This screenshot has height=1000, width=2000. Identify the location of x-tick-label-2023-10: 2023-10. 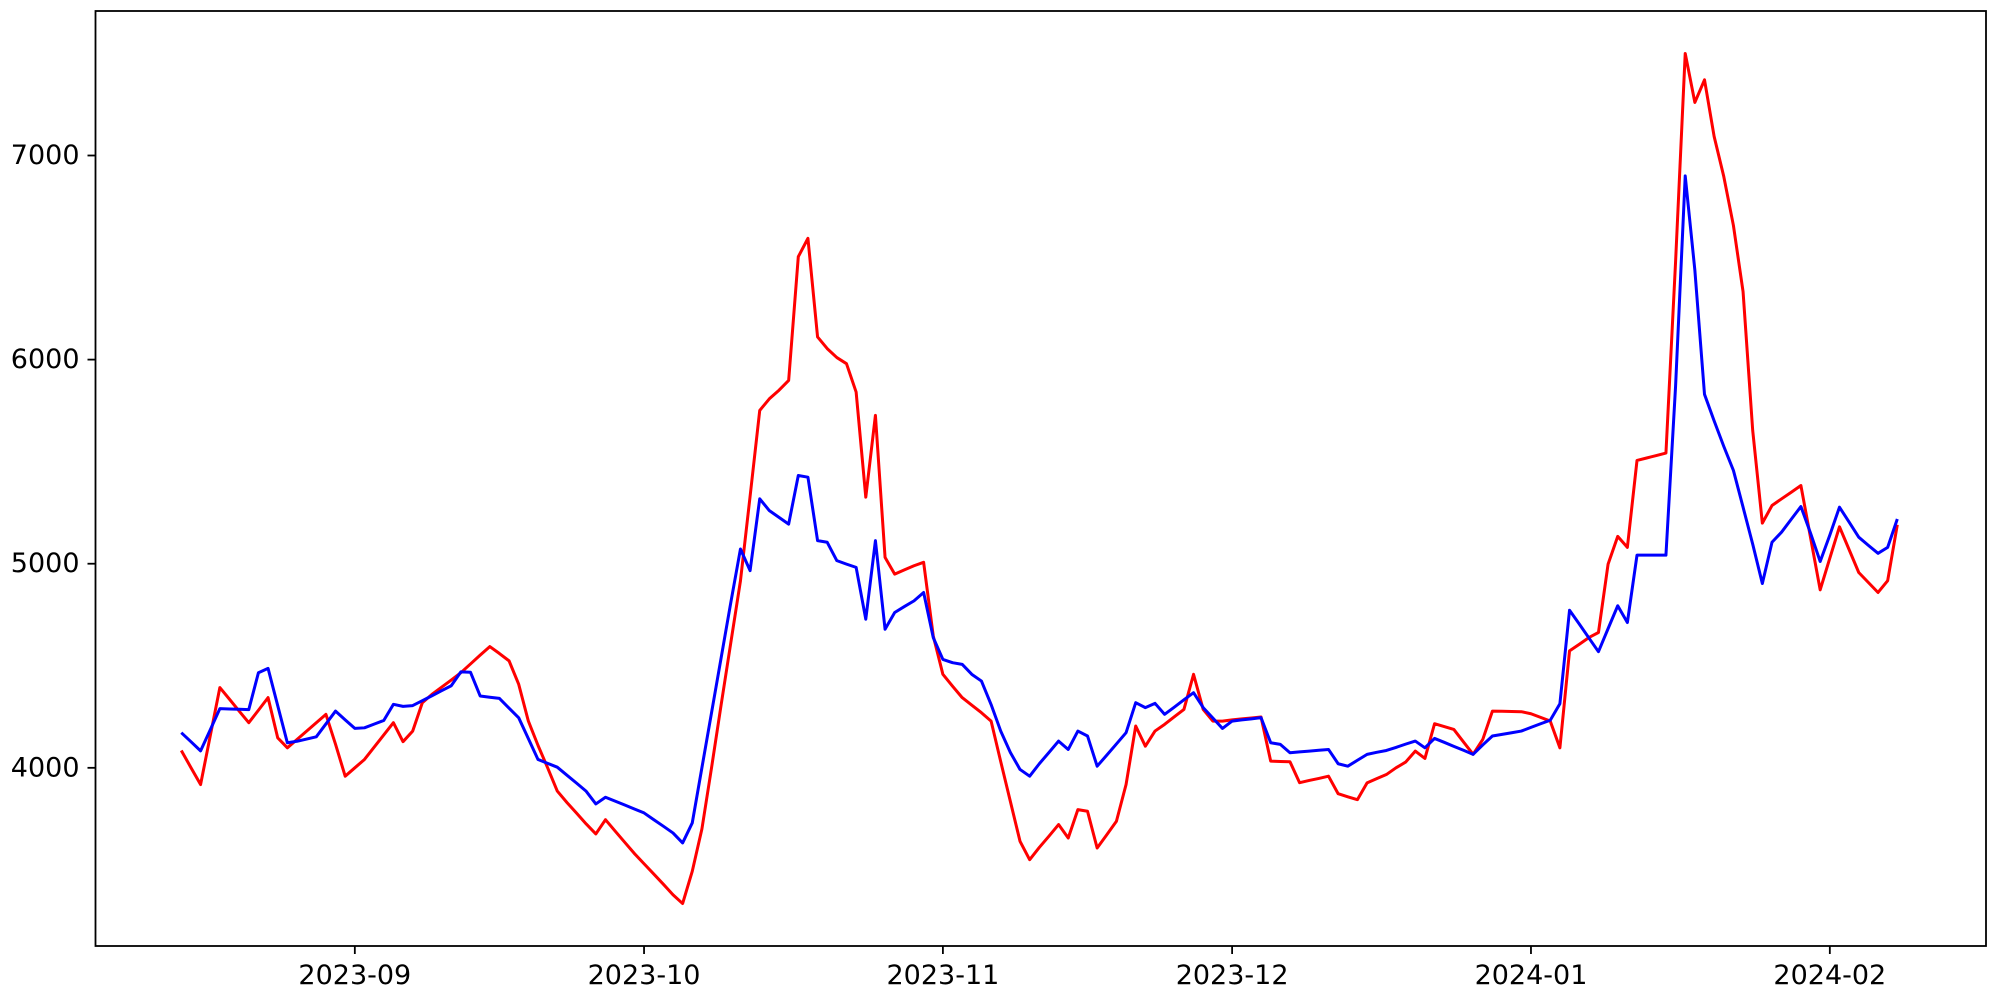
(644, 975).